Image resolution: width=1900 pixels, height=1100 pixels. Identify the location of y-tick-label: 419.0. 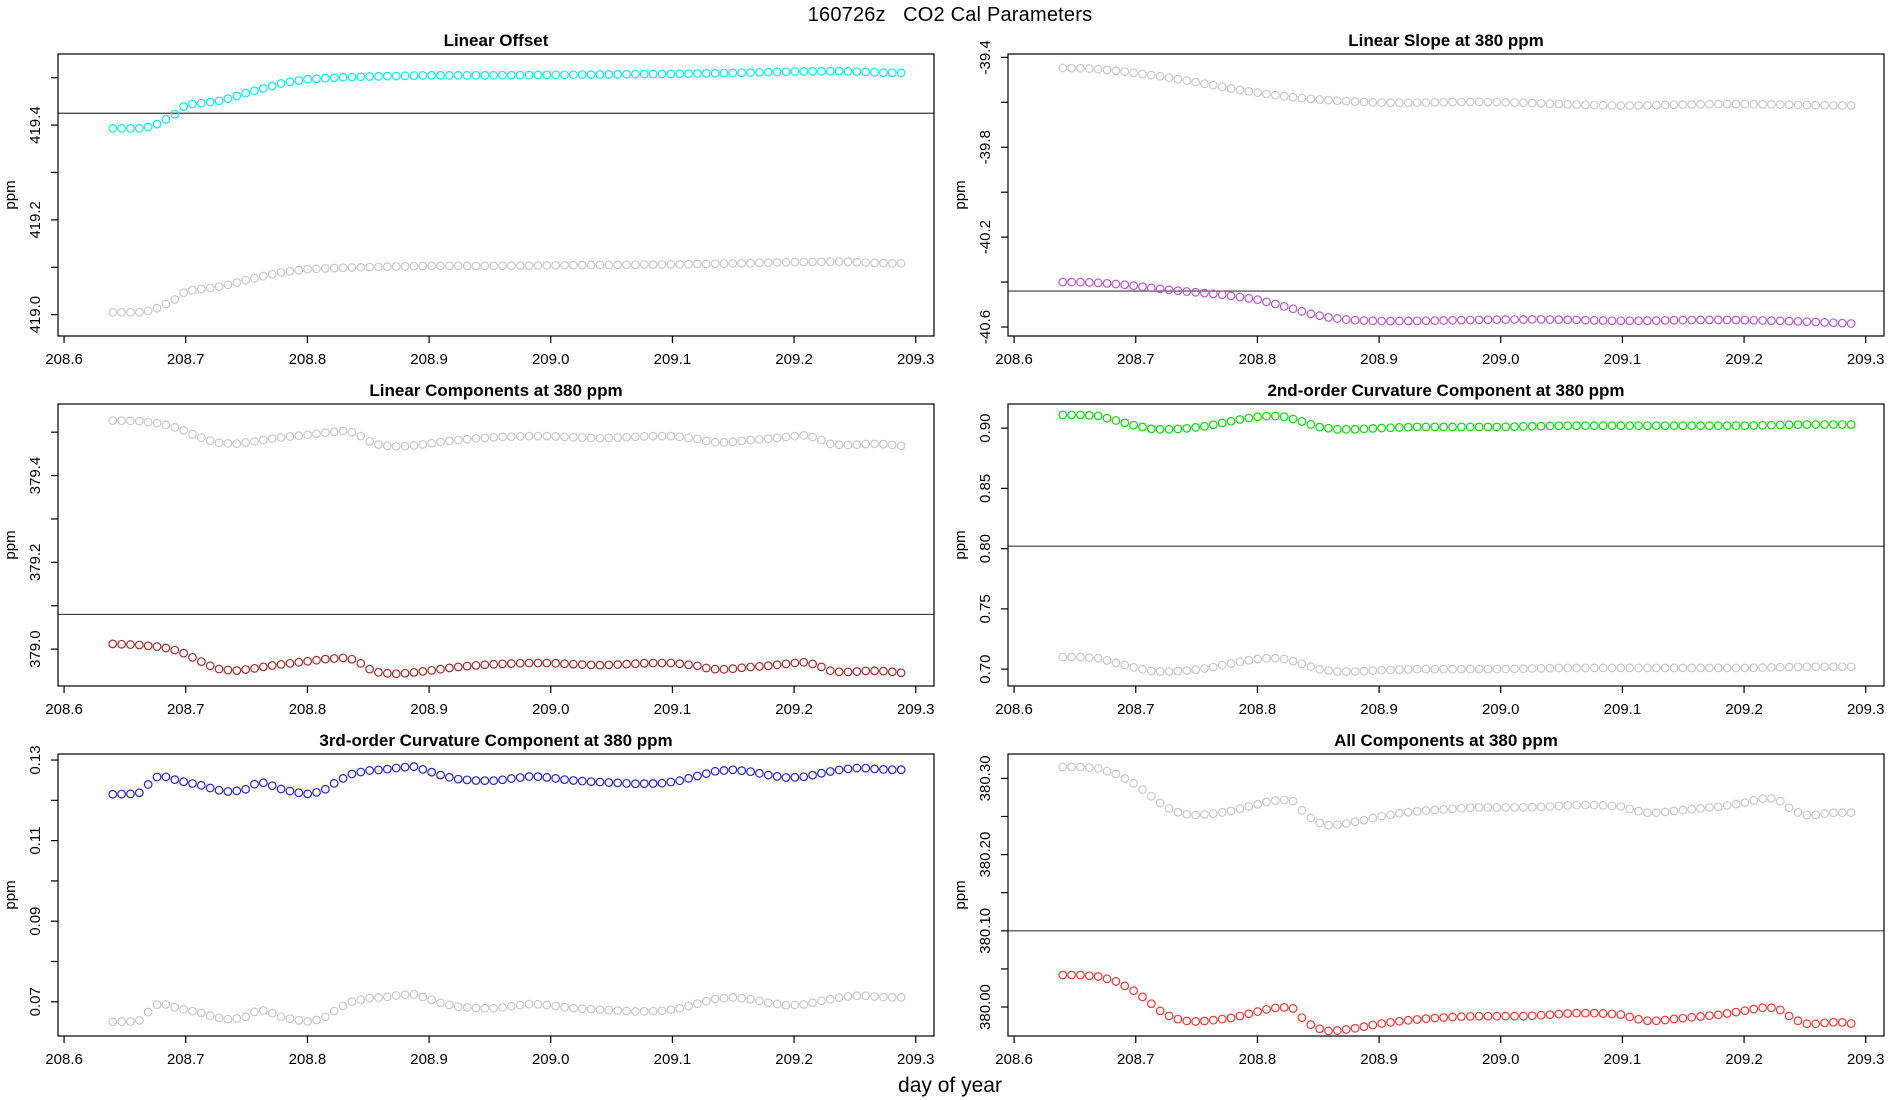
(35, 315).